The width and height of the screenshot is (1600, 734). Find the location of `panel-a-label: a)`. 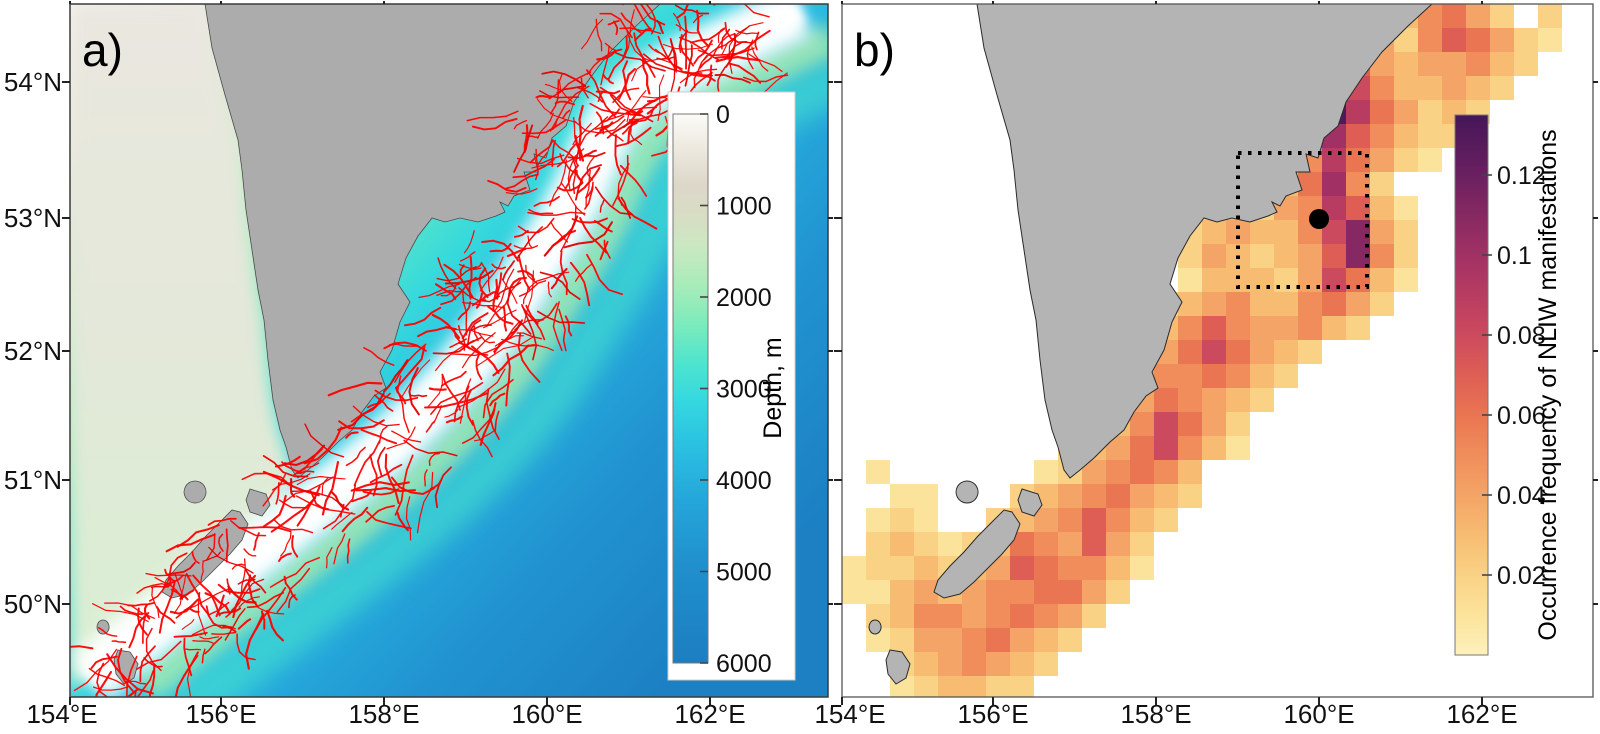

panel-a-label: a) is located at coordinates (102, 50).